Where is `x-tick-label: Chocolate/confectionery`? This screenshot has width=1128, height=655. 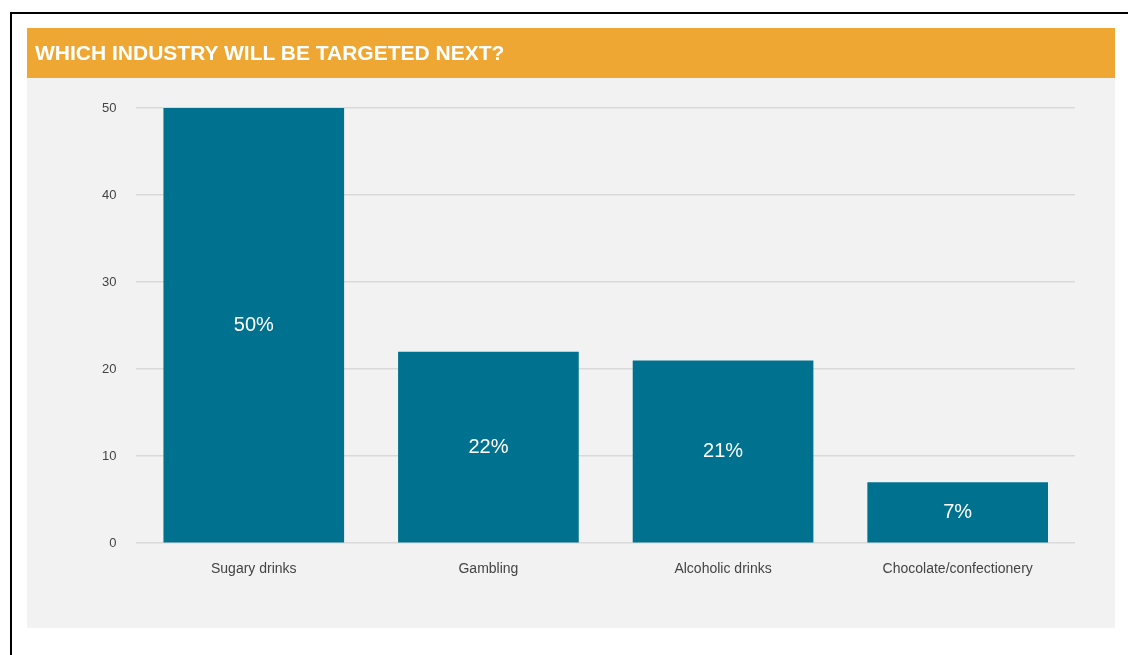
x-tick-label: Chocolate/confectionery is located at coordinates (957, 568).